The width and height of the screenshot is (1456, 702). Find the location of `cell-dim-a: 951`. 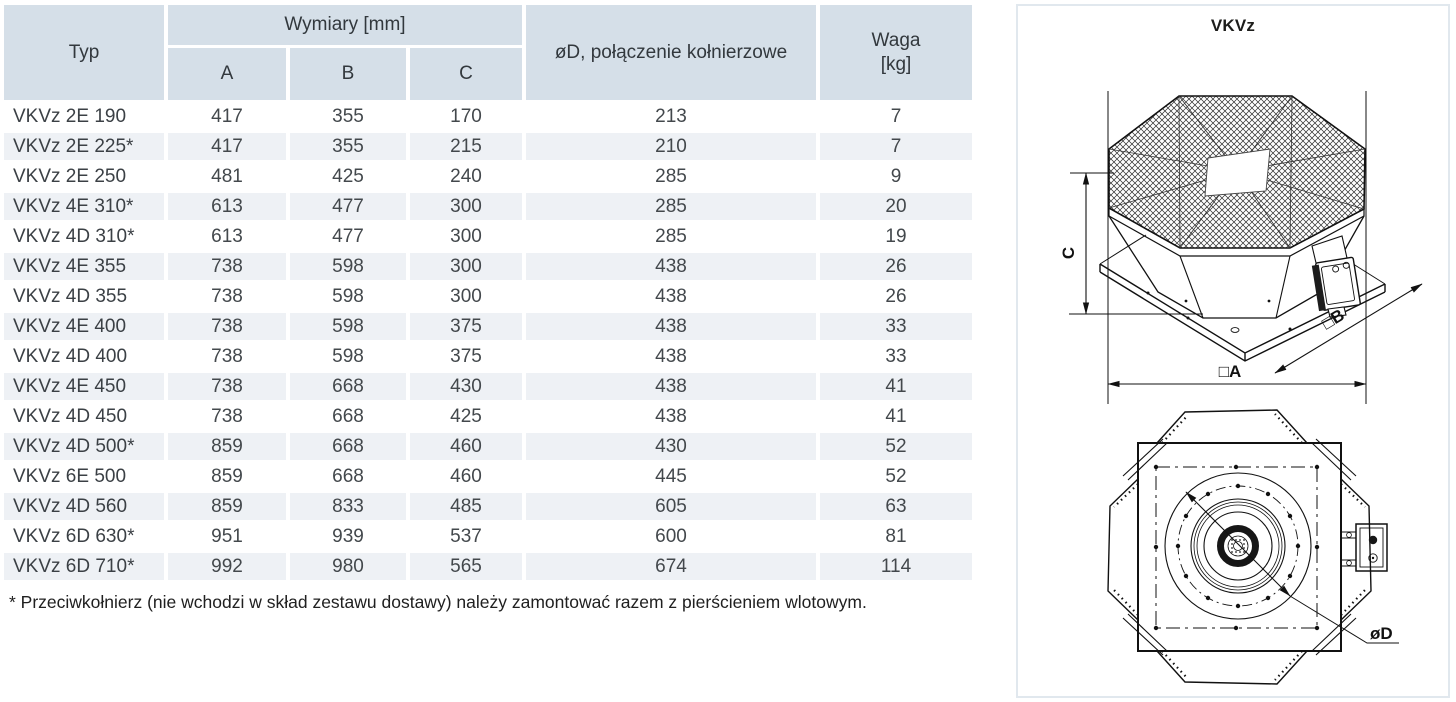

cell-dim-a: 951 is located at coordinates (227, 536).